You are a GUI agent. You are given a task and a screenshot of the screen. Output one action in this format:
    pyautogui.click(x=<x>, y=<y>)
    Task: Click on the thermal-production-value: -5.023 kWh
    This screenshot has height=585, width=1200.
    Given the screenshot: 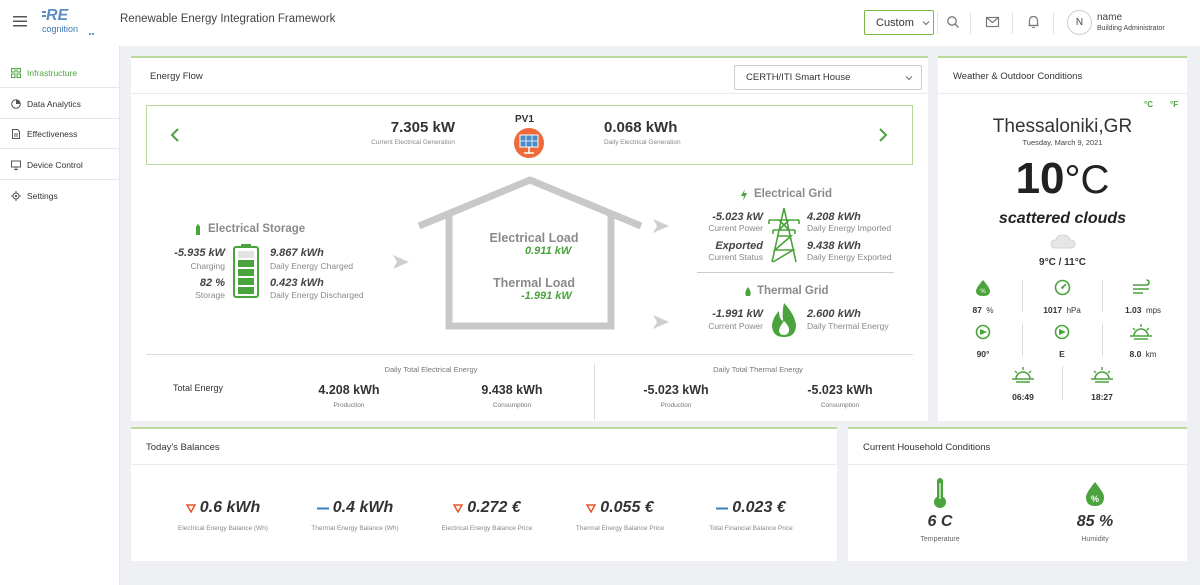 What is the action you would take?
    pyautogui.click(x=676, y=390)
    